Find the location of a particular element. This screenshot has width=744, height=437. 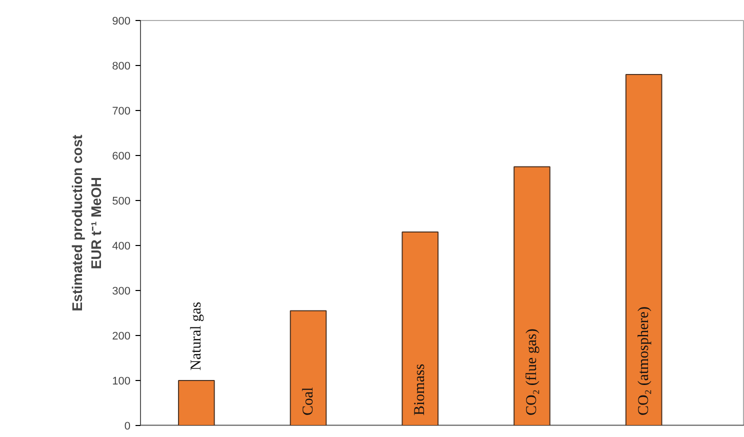

y-tick-label: 300 is located at coordinates (121, 292).